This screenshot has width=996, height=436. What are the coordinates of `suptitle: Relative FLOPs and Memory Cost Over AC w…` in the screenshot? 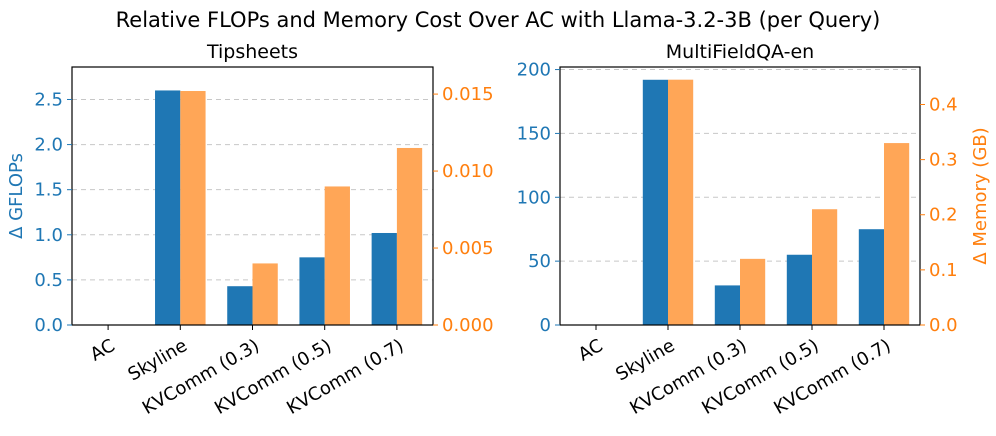 It's located at (498, 20).